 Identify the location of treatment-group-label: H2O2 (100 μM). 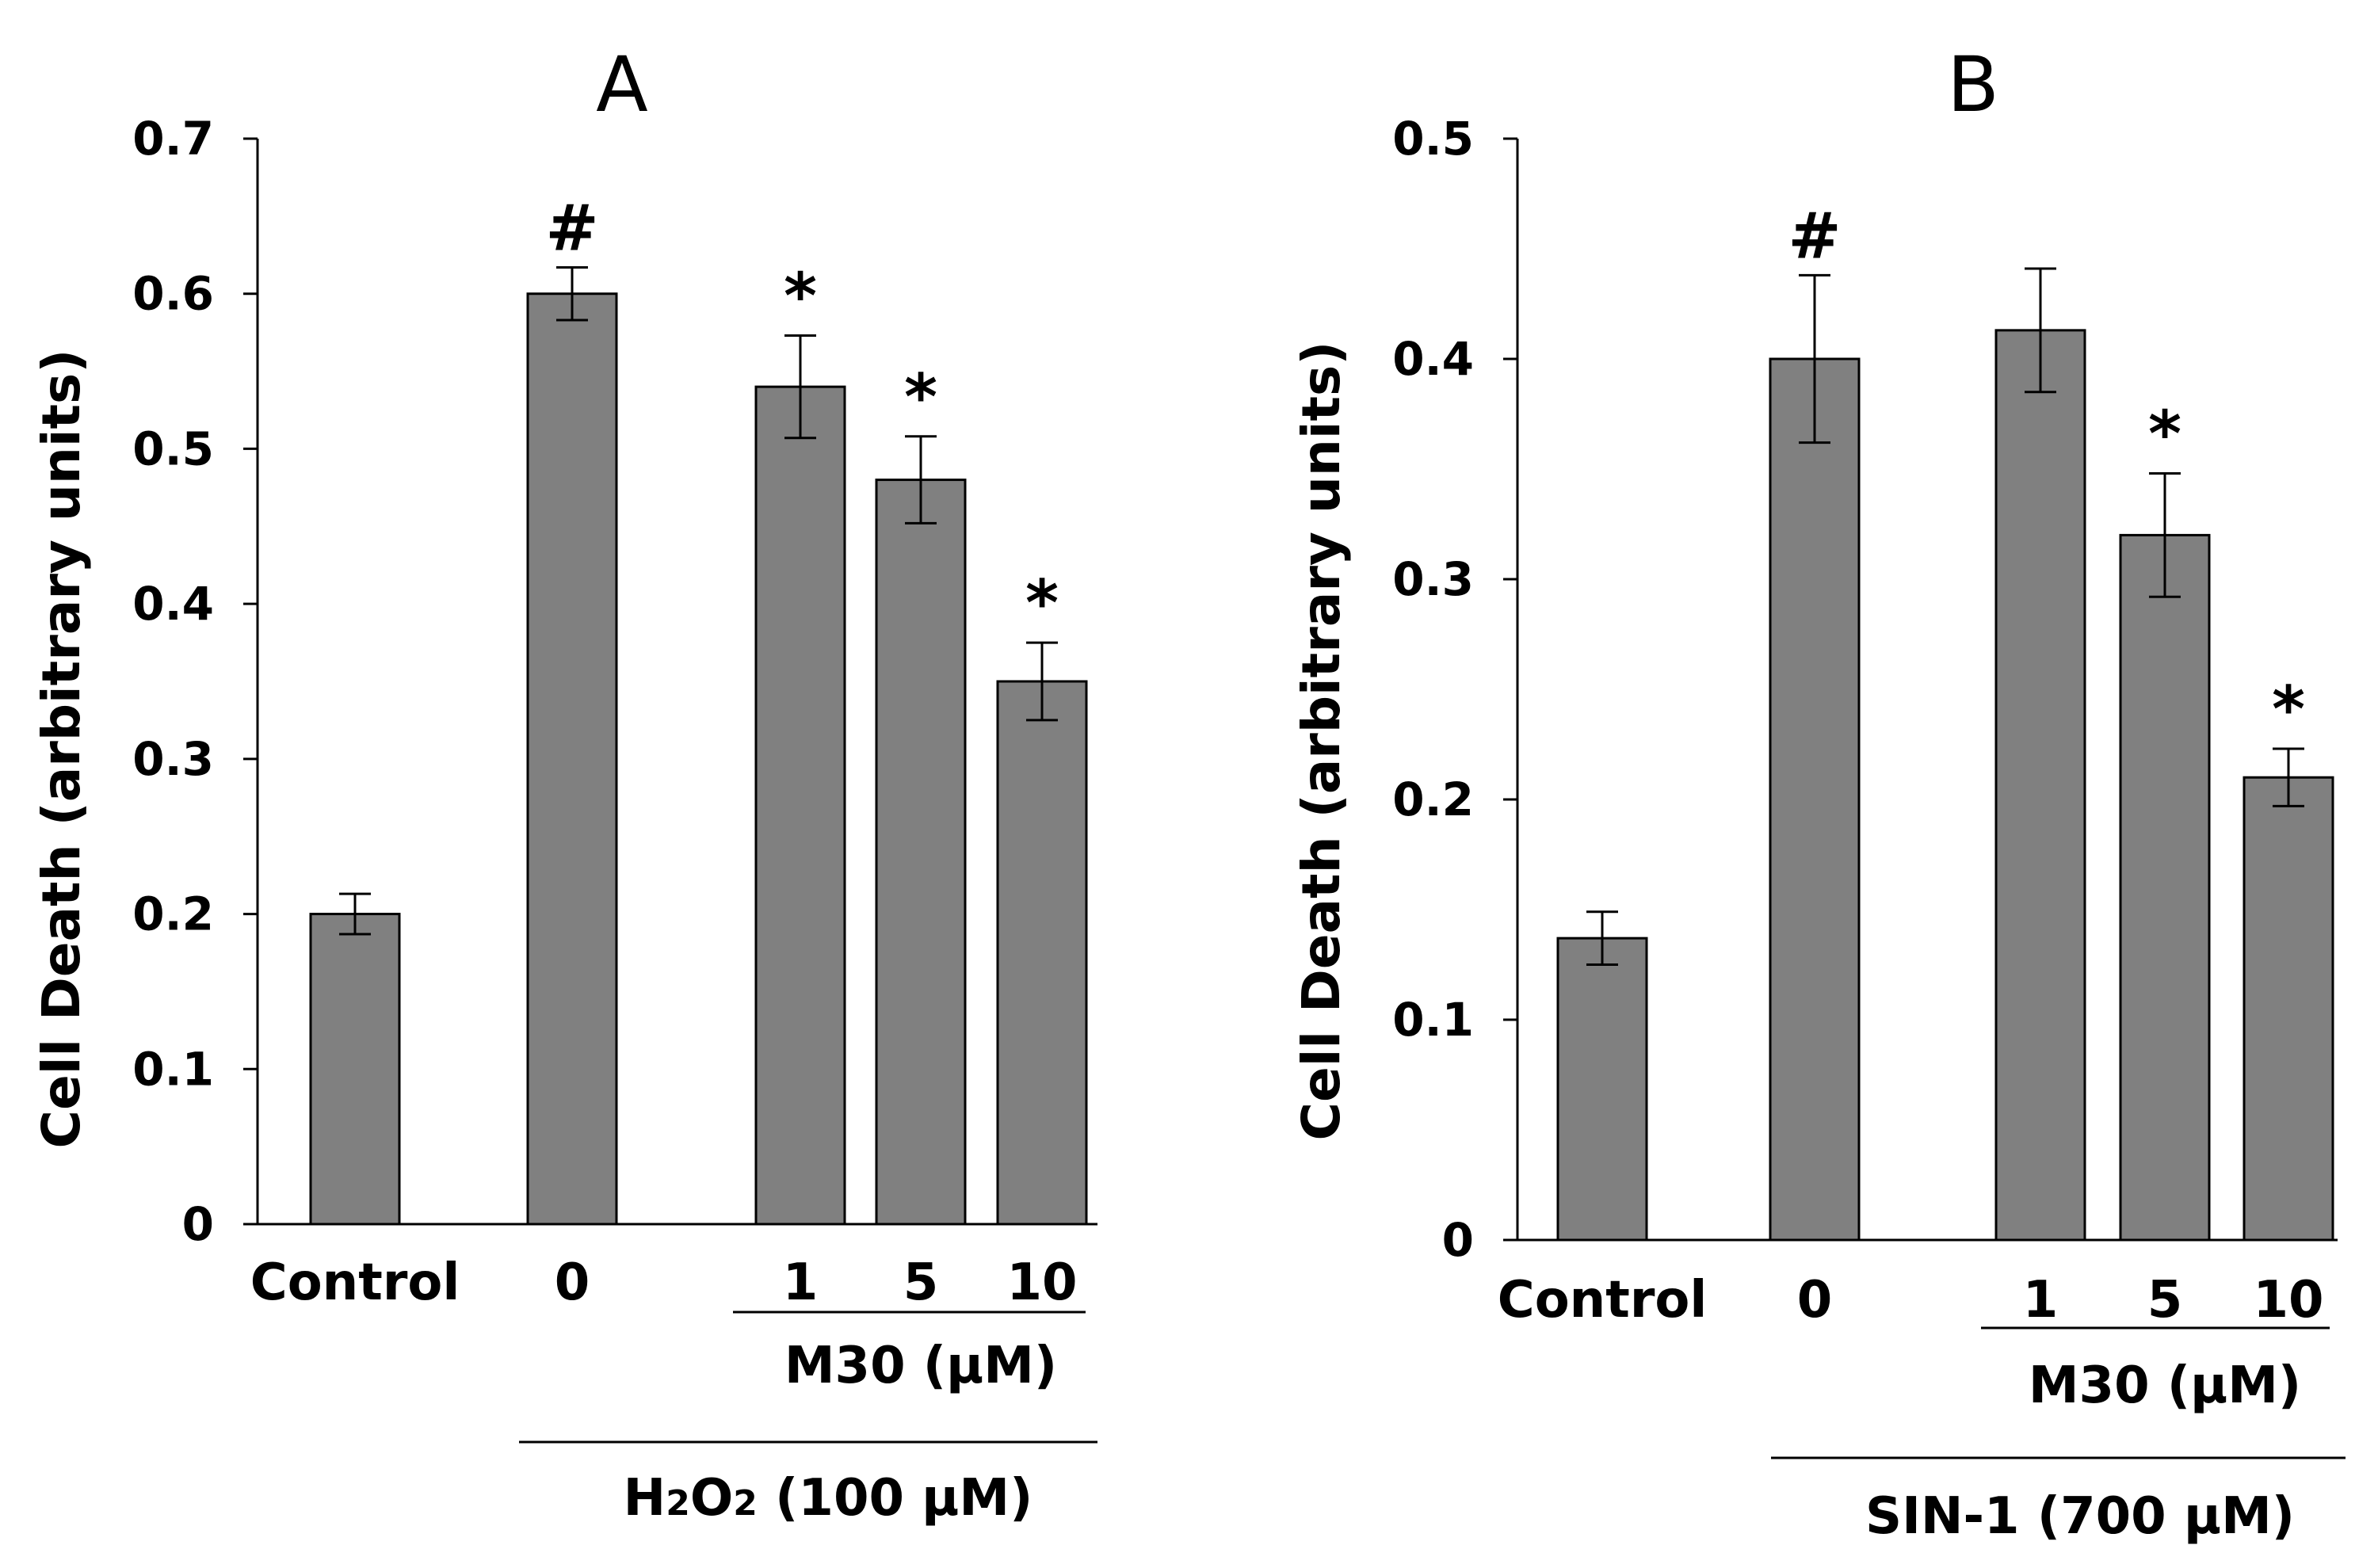
(828, 1498).